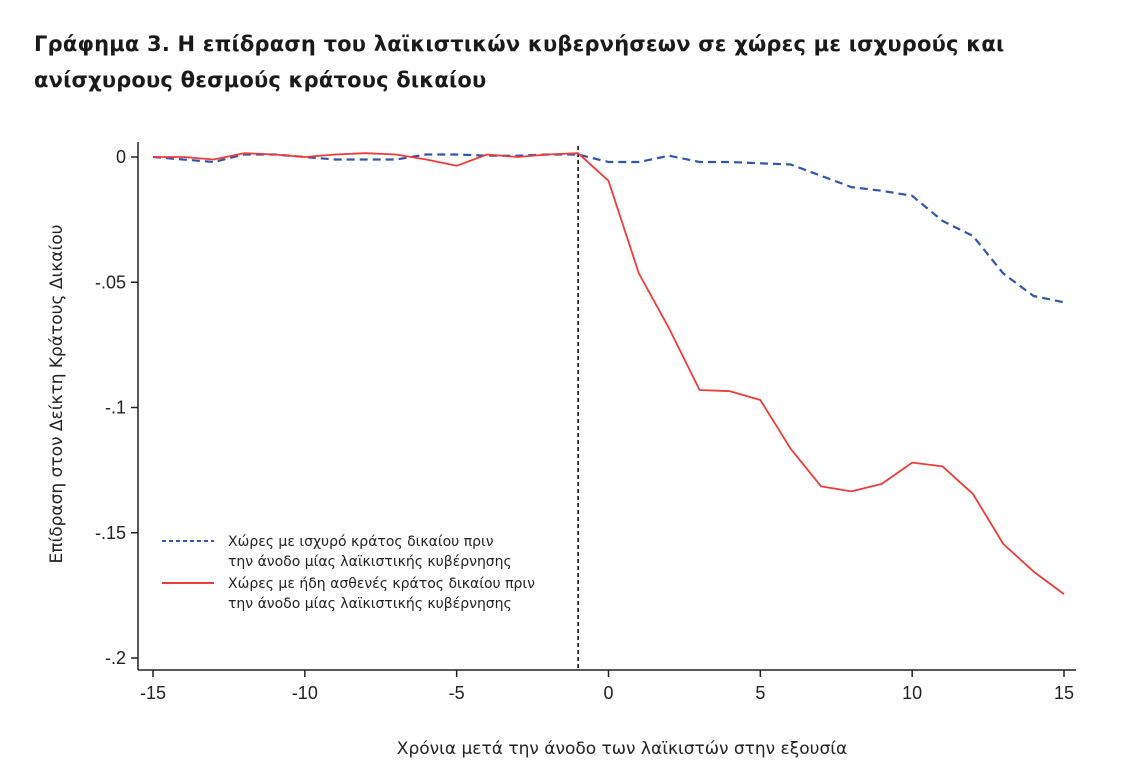 The image size is (1147, 768). I want to click on legend-label: Χώρες με ήδη ασθενές κράτος δικαίου πριν, so click(381, 584).